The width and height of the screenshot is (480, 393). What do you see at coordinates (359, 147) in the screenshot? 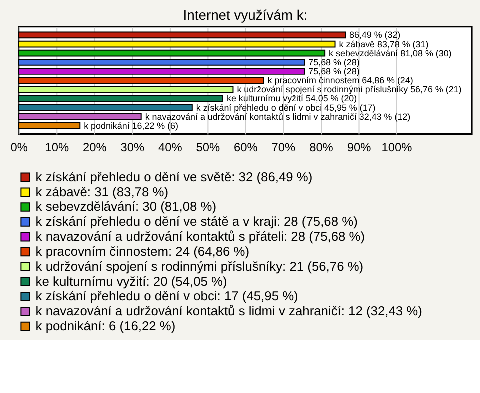
I see `x-tick-label: 90%` at bounding box center [359, 147].